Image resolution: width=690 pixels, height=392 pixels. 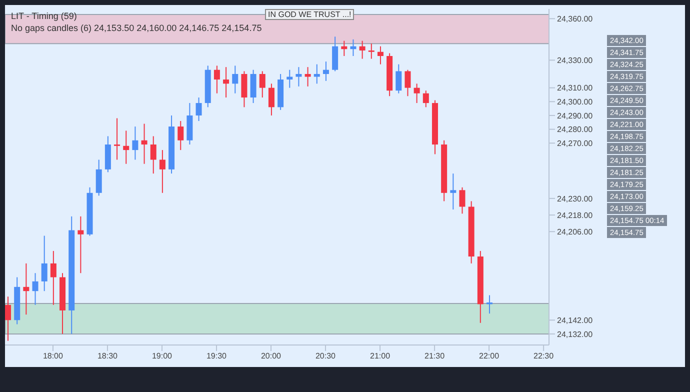 What do you see at coordinates (575, 115) in the screenshot?
I see `y-tick-label: 24,290.00` at bounding box center [575, 115].